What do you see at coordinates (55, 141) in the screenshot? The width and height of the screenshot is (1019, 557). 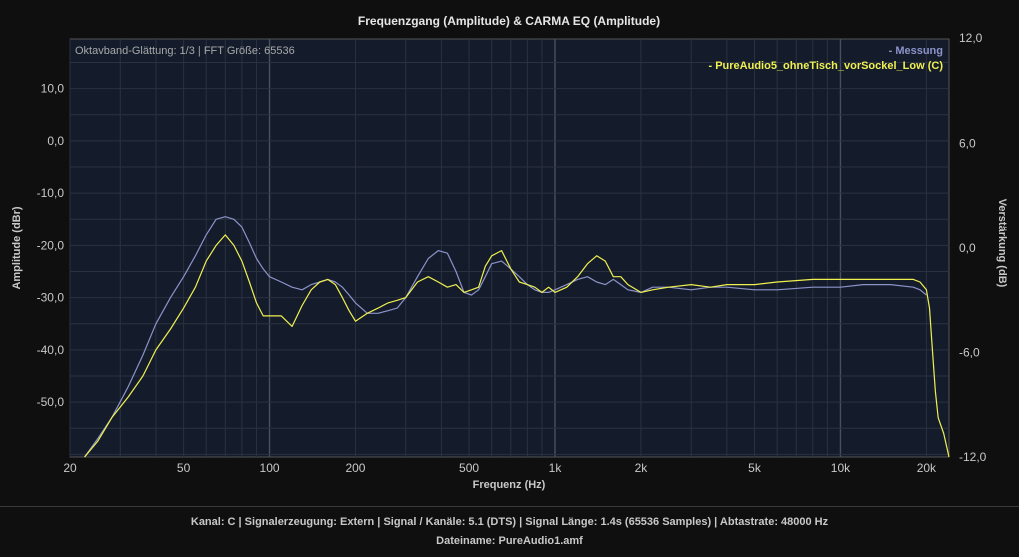 I see `y-tick-label: 0,0` at bounding box center [55, 141].